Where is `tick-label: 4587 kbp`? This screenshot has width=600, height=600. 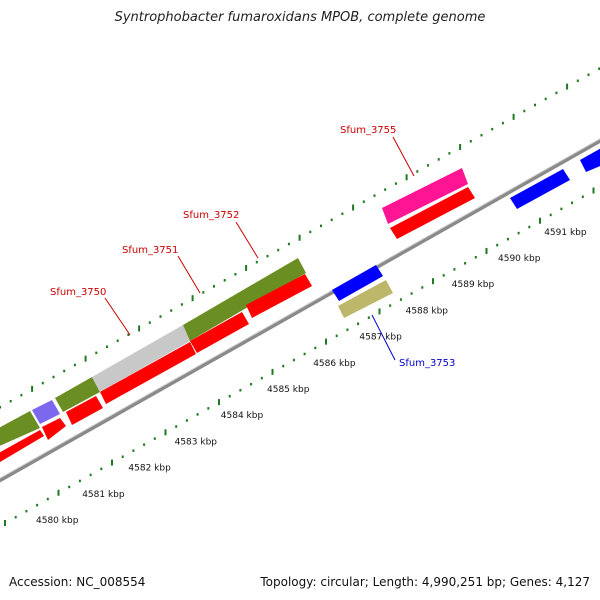
tick-label: 4587 kbp is located at coordinates (380, 338).